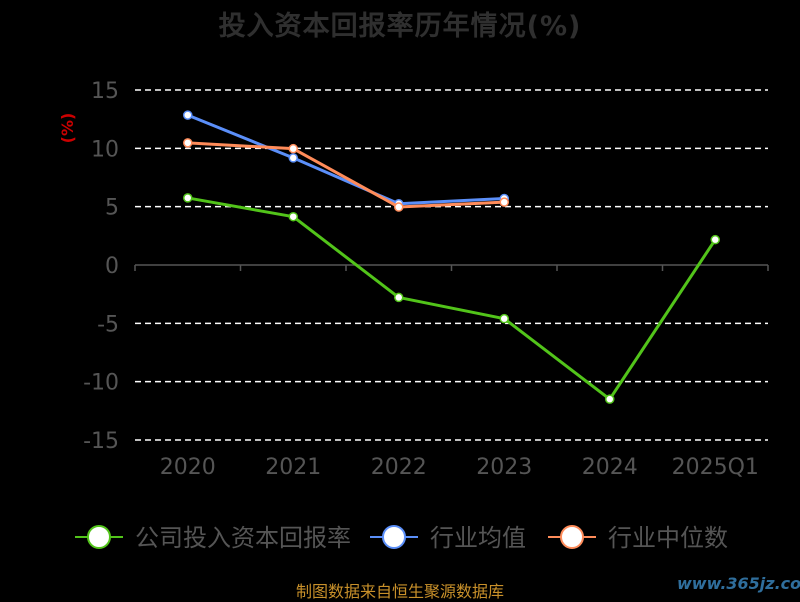 The width and height of the screenshot is (800, 602). I want to click on legend-label: 行业均值, so click(478, 538).